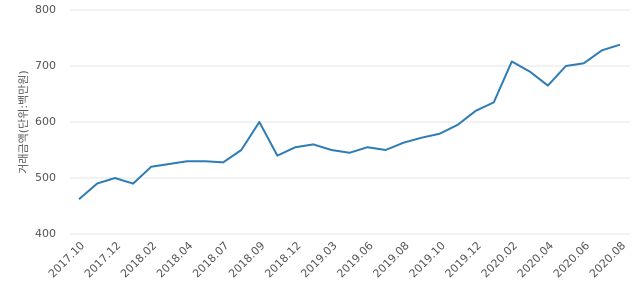 This screenshot has height=298, width=640. Describe the element at coordinates (246, 259) in the screenshot. I see `x-tick-label: 2018.09` at that location.